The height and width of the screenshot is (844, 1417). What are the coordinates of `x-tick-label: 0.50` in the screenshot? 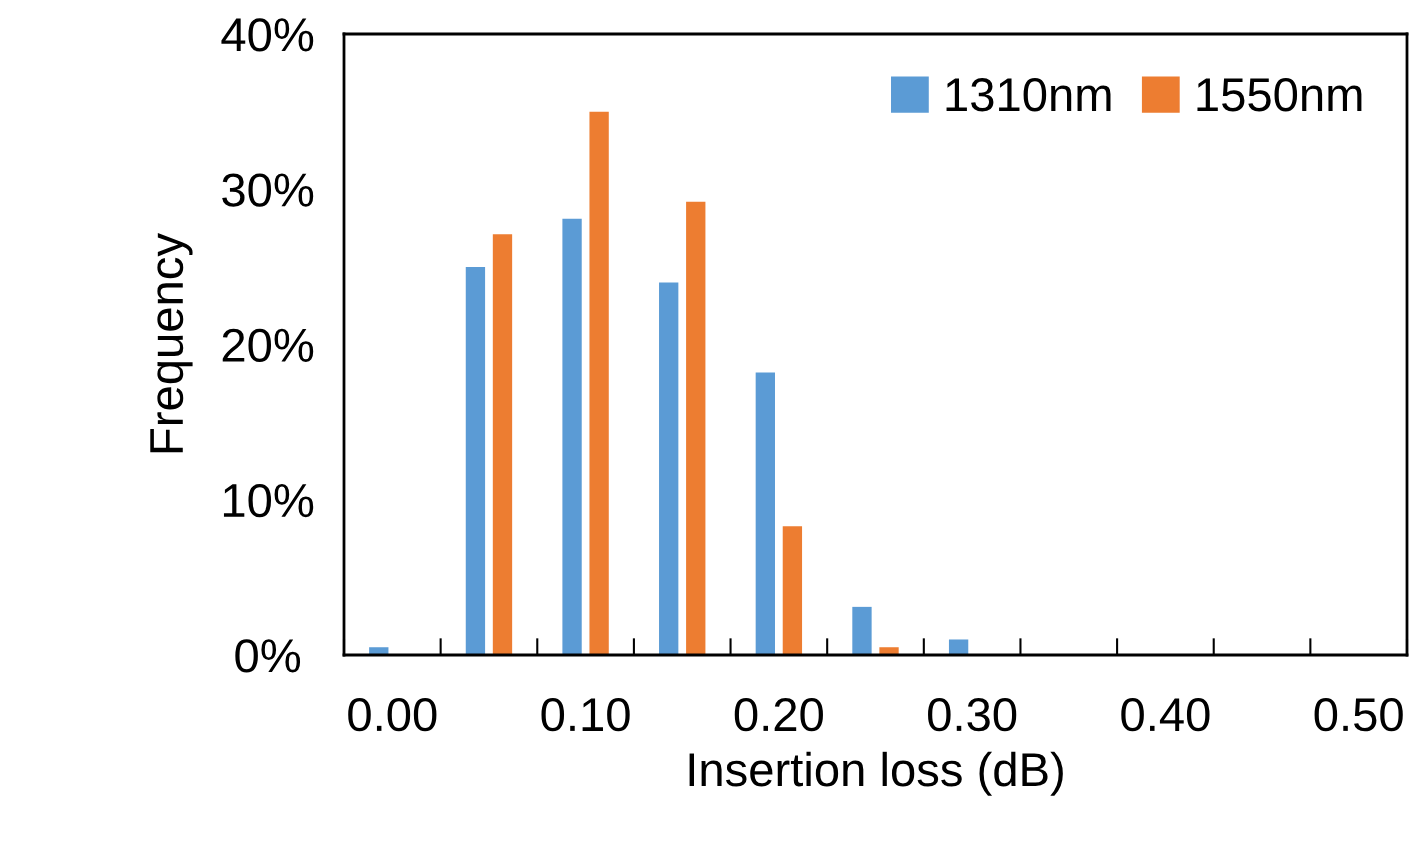 It's located at (1358, 714).